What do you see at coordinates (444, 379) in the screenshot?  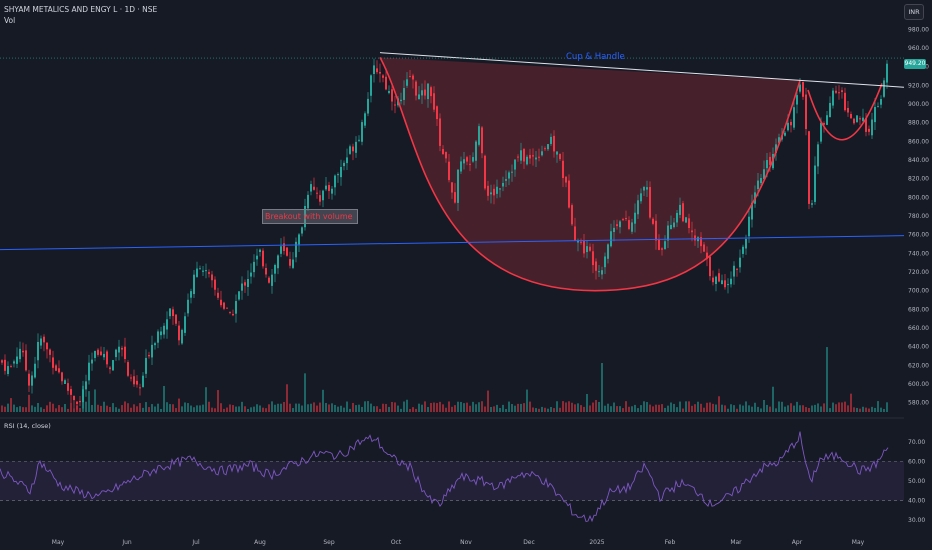 I see `volume-bars` at bounding box center [444, 379].